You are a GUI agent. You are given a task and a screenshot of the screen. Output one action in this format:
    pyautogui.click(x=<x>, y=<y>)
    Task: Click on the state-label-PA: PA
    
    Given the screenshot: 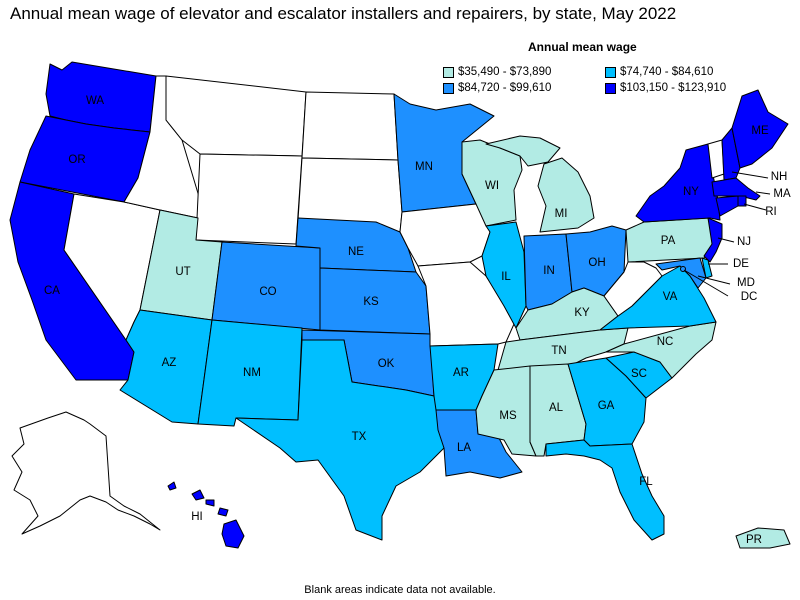 What is the action you would take?
    pyautogui.click(x=668, y=241)
    